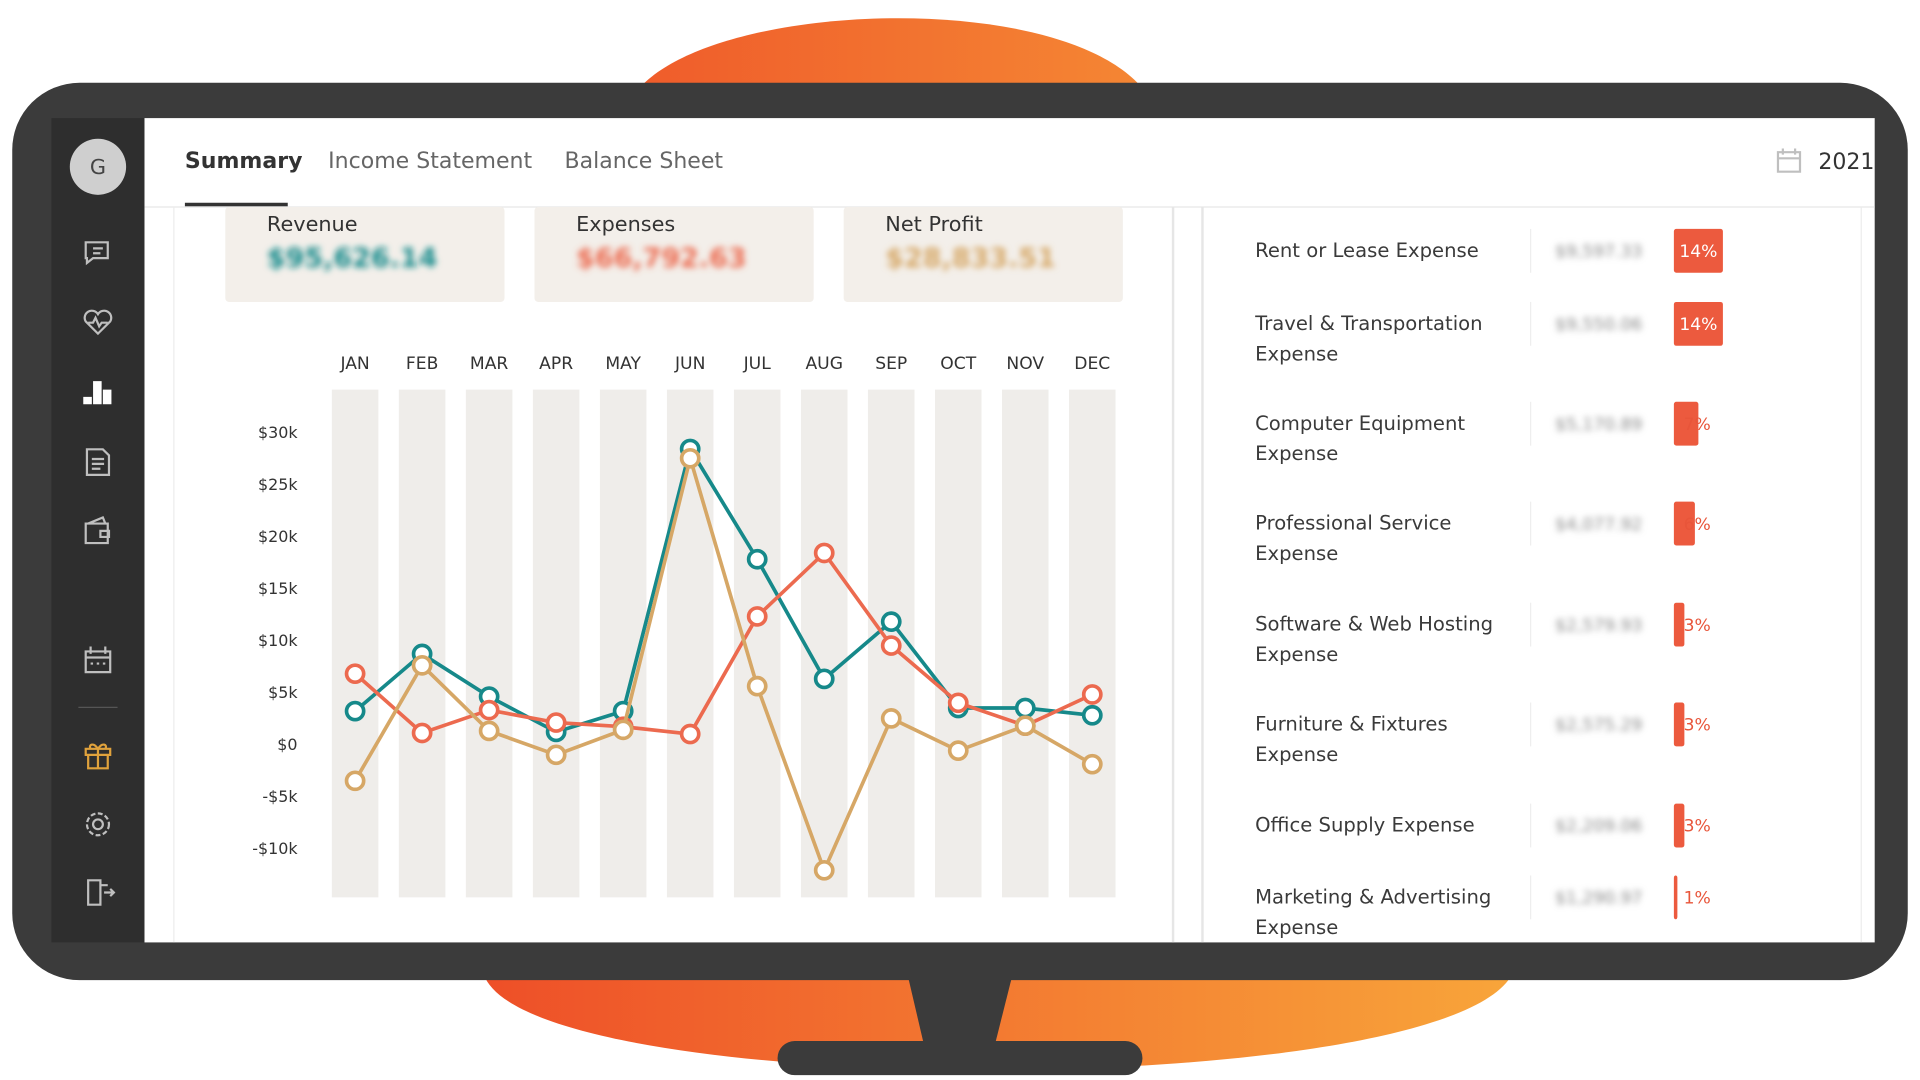 This screenshot has width=1920, height=1080. Describe the element at coordinates (97, 393) in the screenshot. I see `icon-chart` at that location.